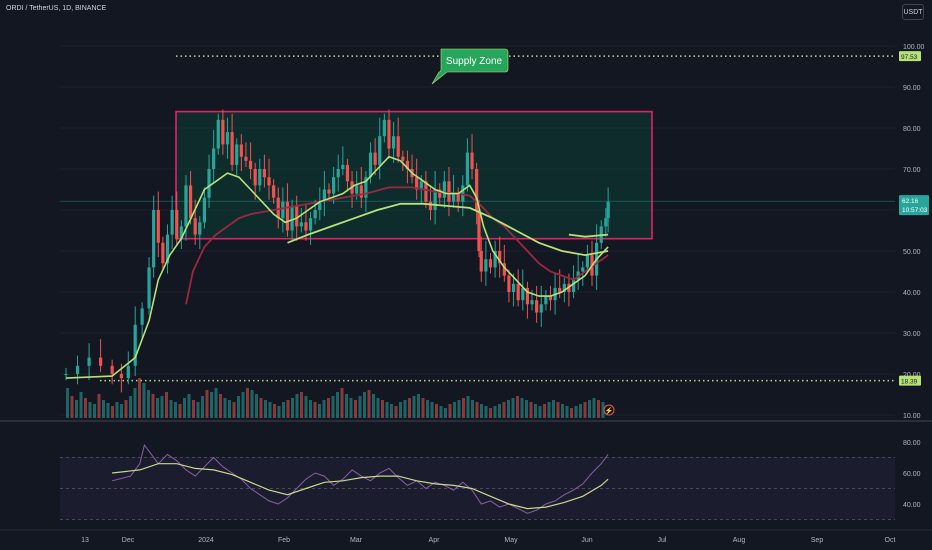  I want to click on time-tick-label: Jul, so click(662, 540).